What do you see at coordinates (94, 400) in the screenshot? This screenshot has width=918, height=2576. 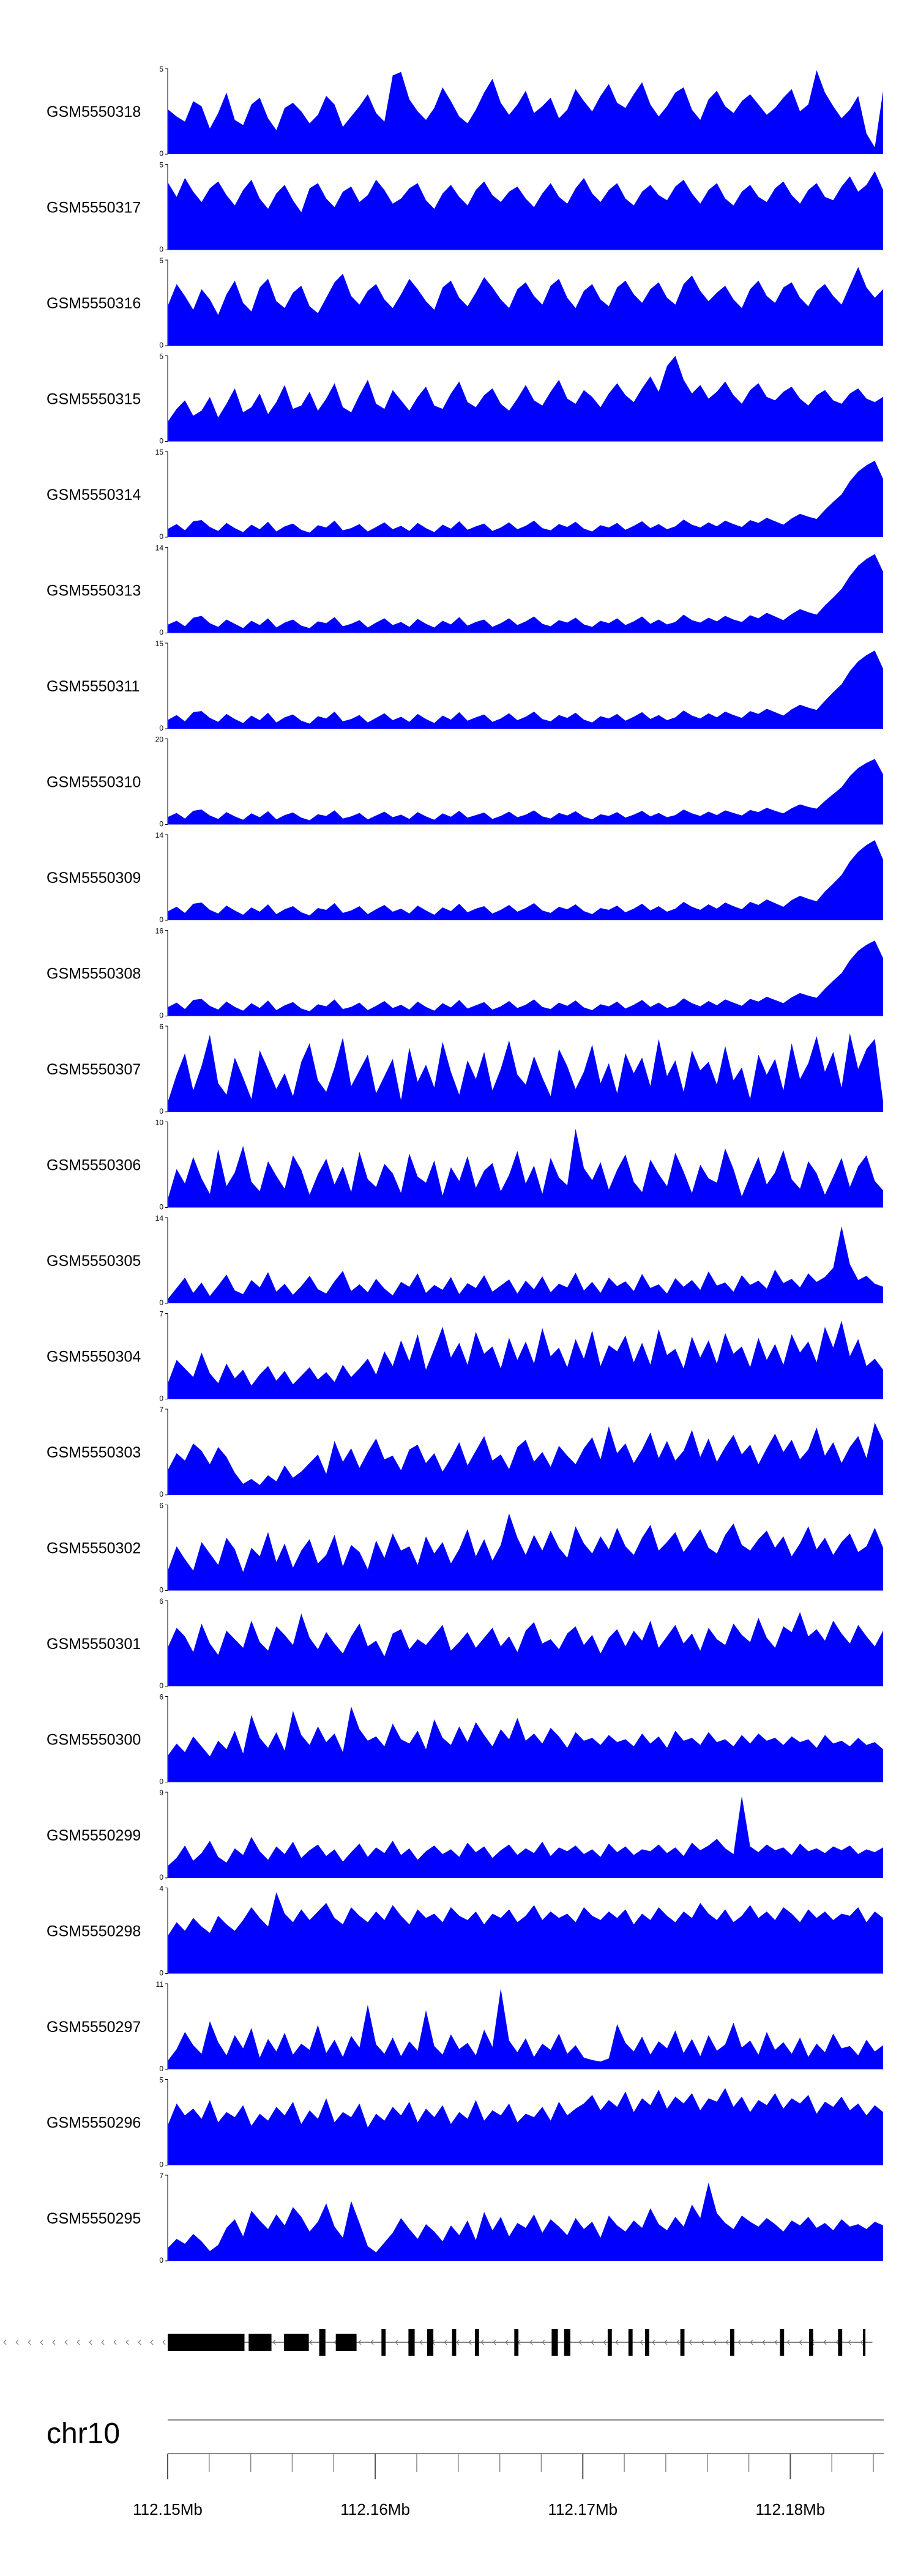 I see `track-label: GSM5550315` at bounding box center [94, 400].